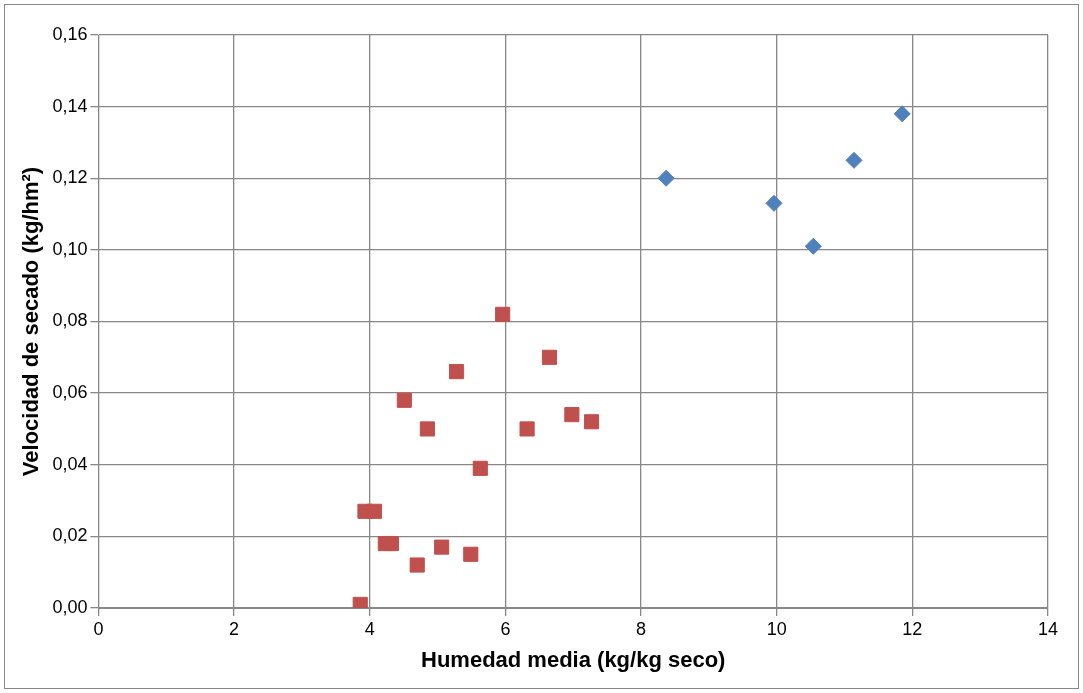 Image resolution: width=1083 pixels, height=693 pixels. What do you see at coordinates (70, 248) in the screenshot?
I see `y-tick-label: 0,10` at bounding box center [70, 248].